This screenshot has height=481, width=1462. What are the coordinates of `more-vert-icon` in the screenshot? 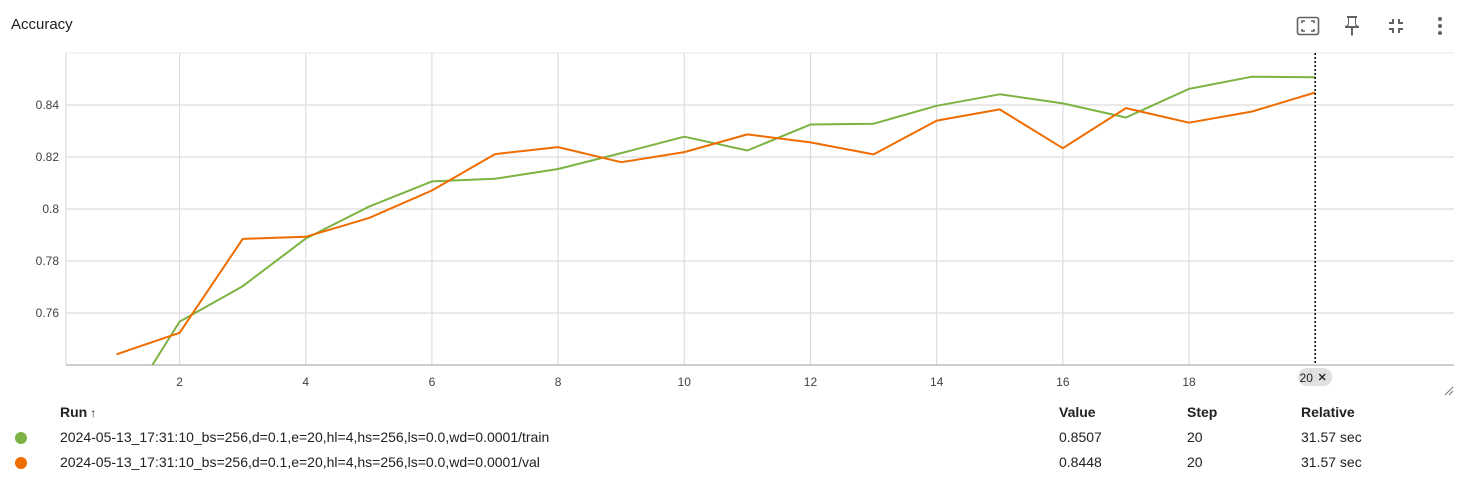 It's located at (1440, 26).